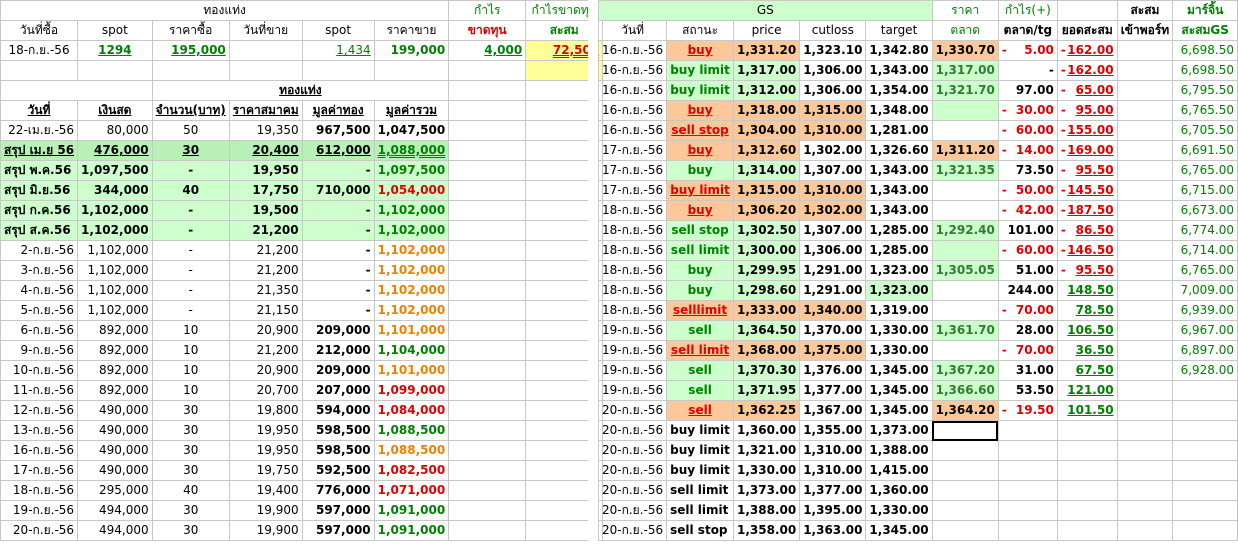 The image size is (1238, 554). What do you see at coordinates (115, 370) in the screenshot?
I see `gold-cell: 892,000` at bounding box center [115, 370].